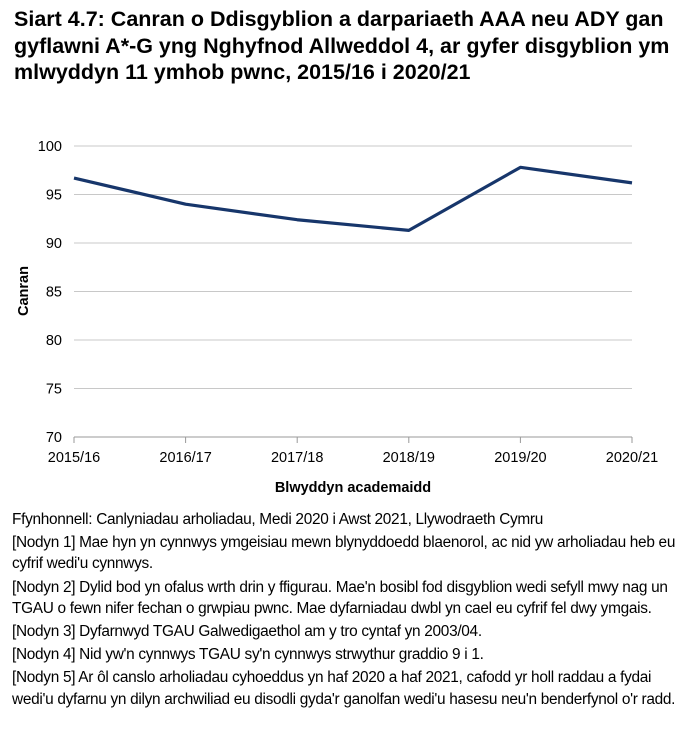 This screenshot has height=753, width=685. What do you see at coordinates (50, 147) in the screenshot?
I see `y-tick-label: 100` at bounding box center [50, 147].